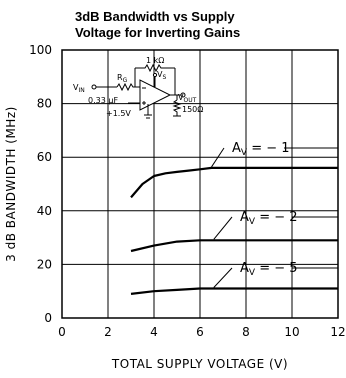 The width and height of the screenshot is (346, 378). Describe the element at coordinates (157, 32) in the screenshot. I see `chart-title-line2: Voltage for Inverting Gains` at that location.